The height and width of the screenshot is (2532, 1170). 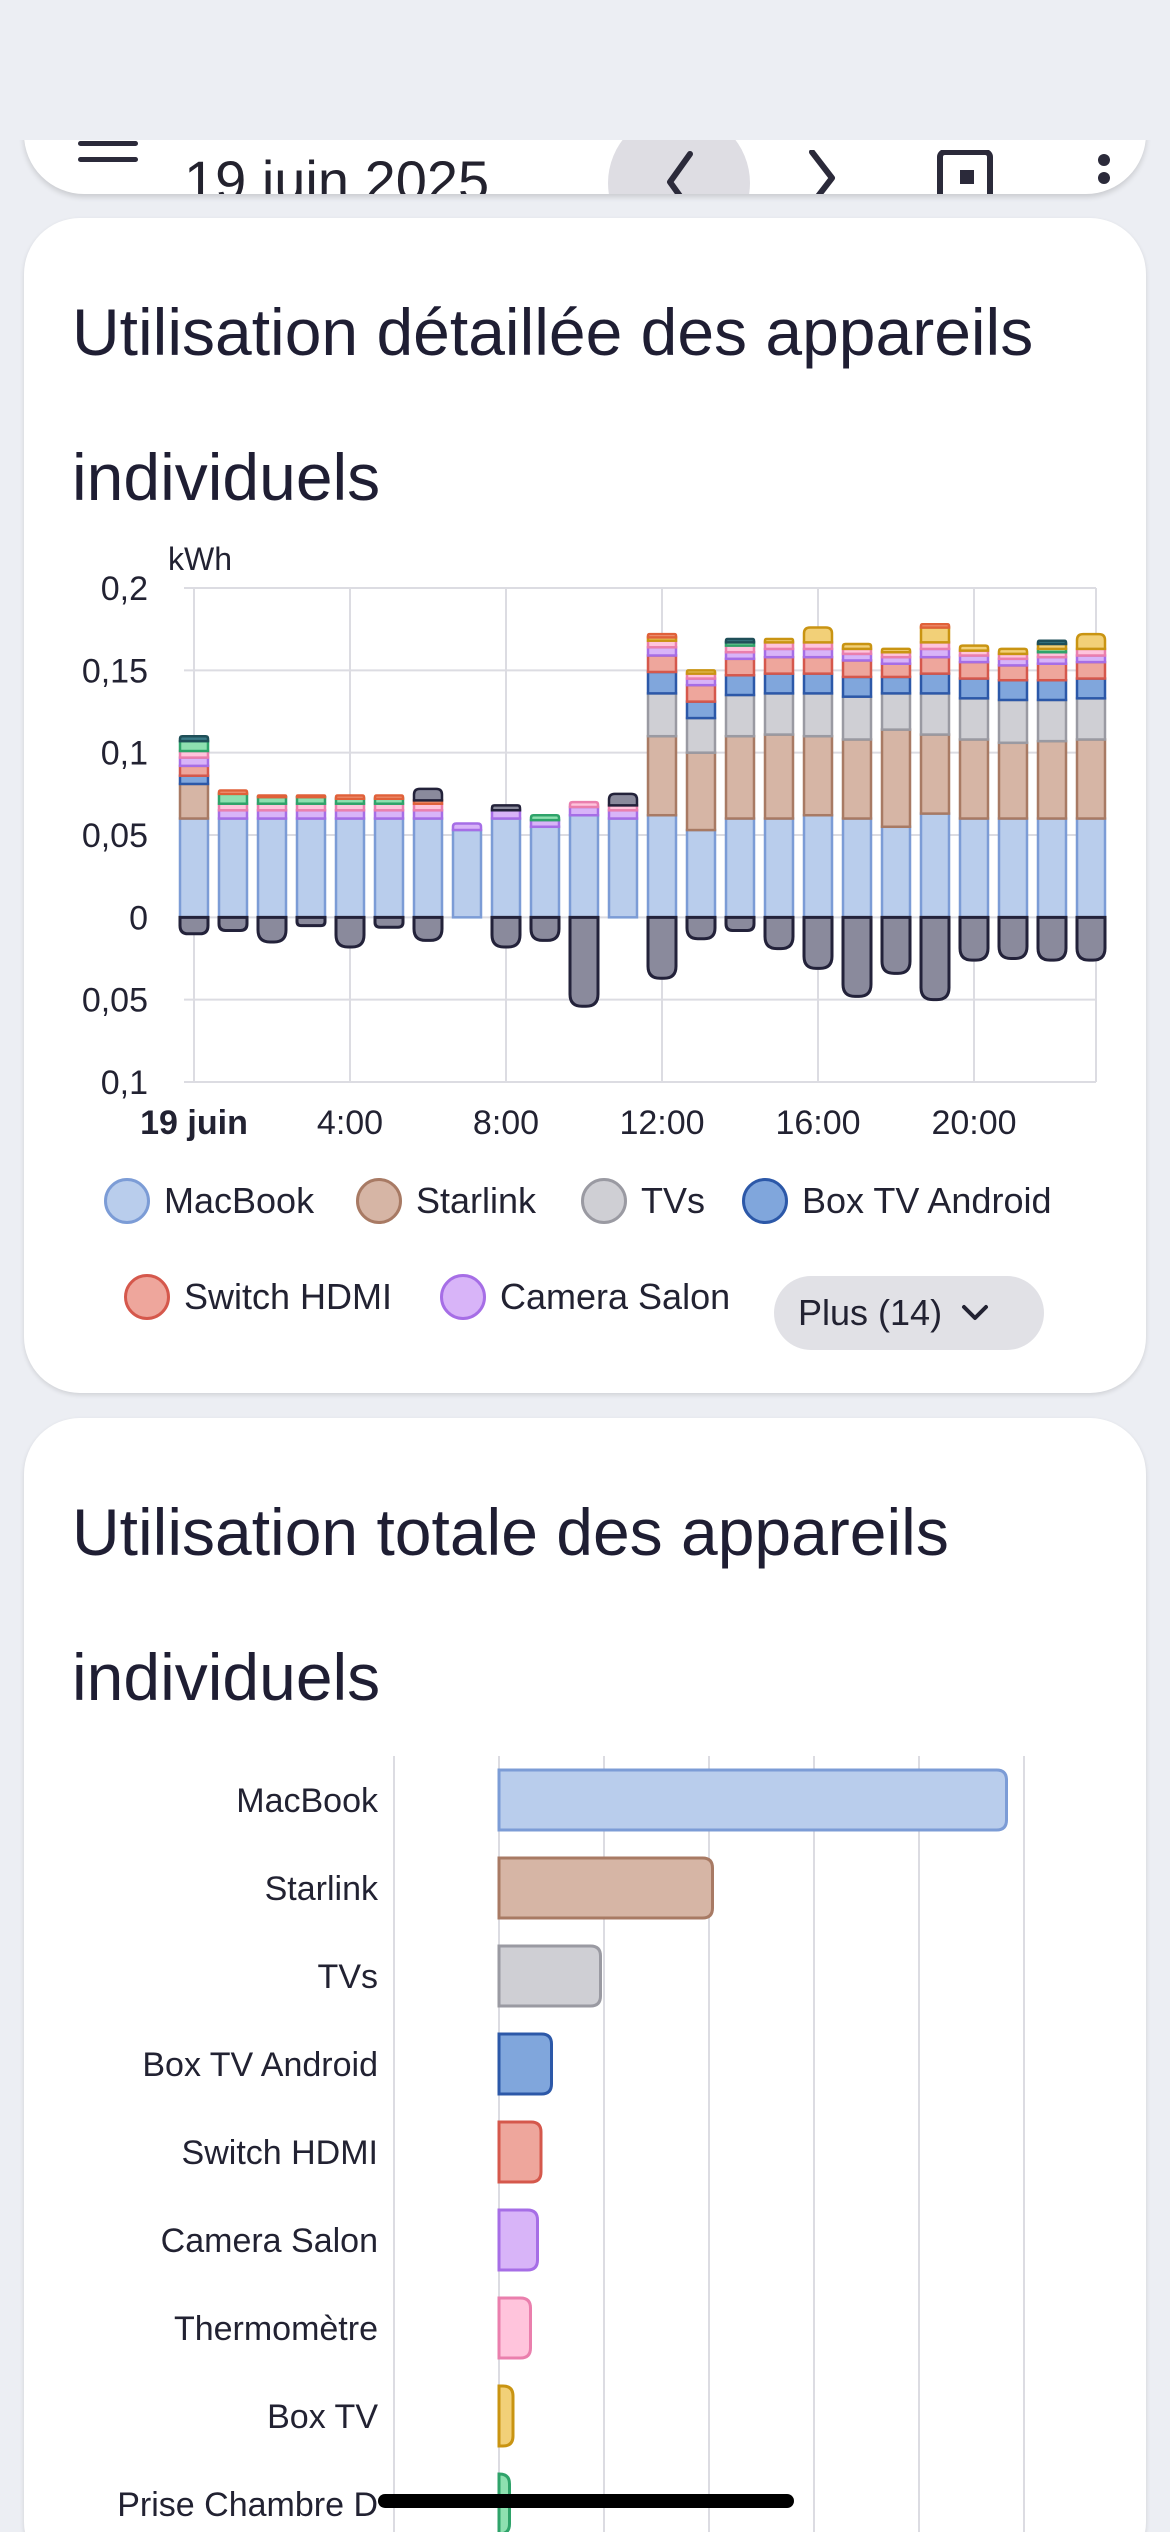 What do you see at coordinates (124, 1083) in the screenshot?
I see `y-tick-label: 0,1` at bounding box center [124, 1083].